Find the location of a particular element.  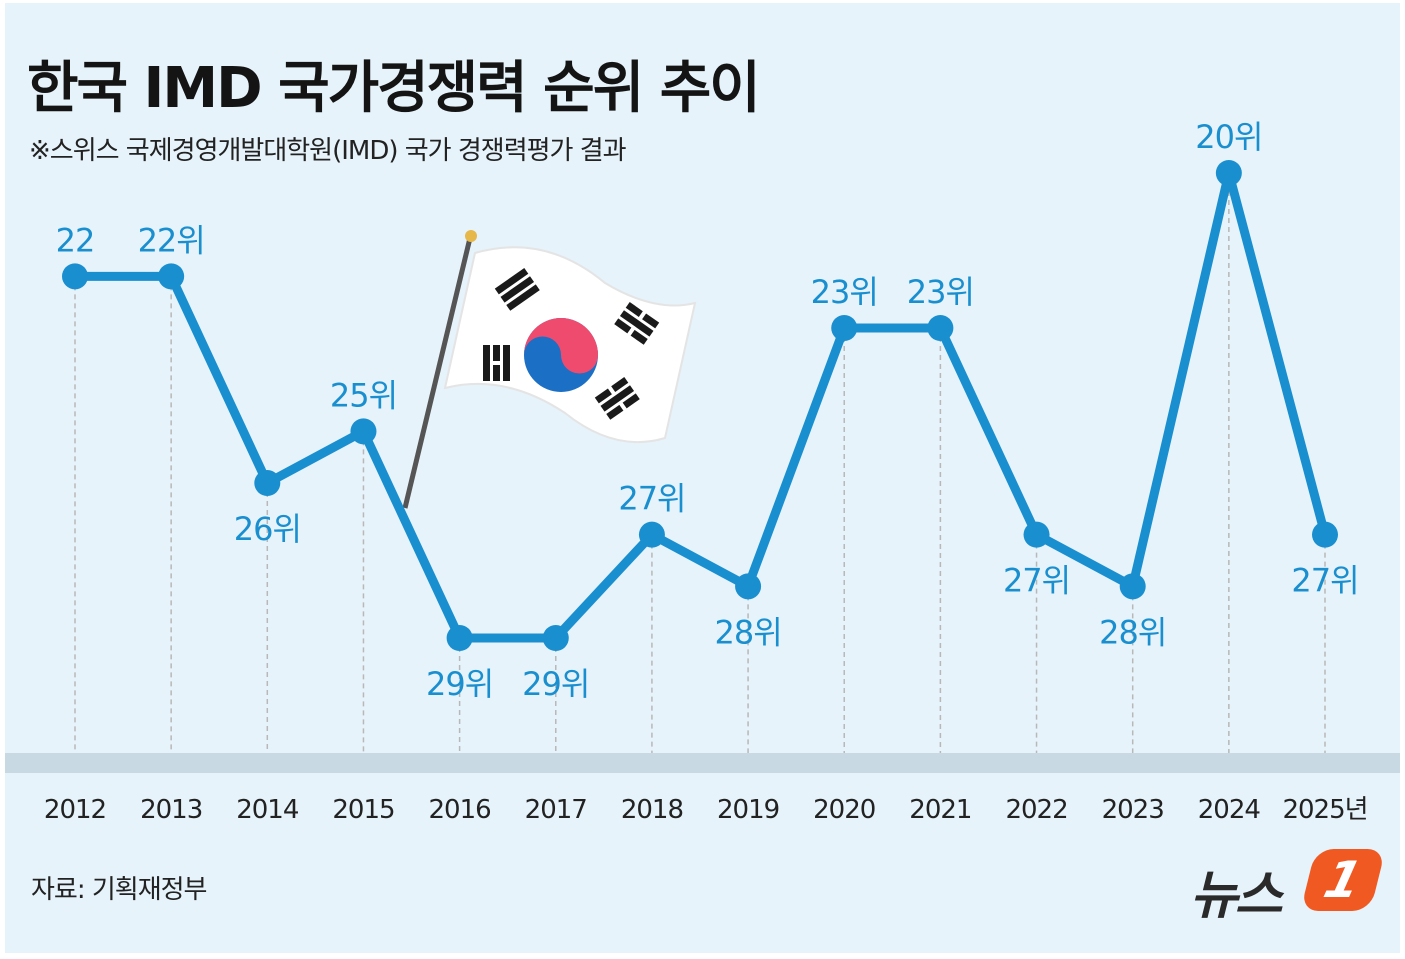

source-note: 자료: 기획재정부 is located at coordinates (119, 890).